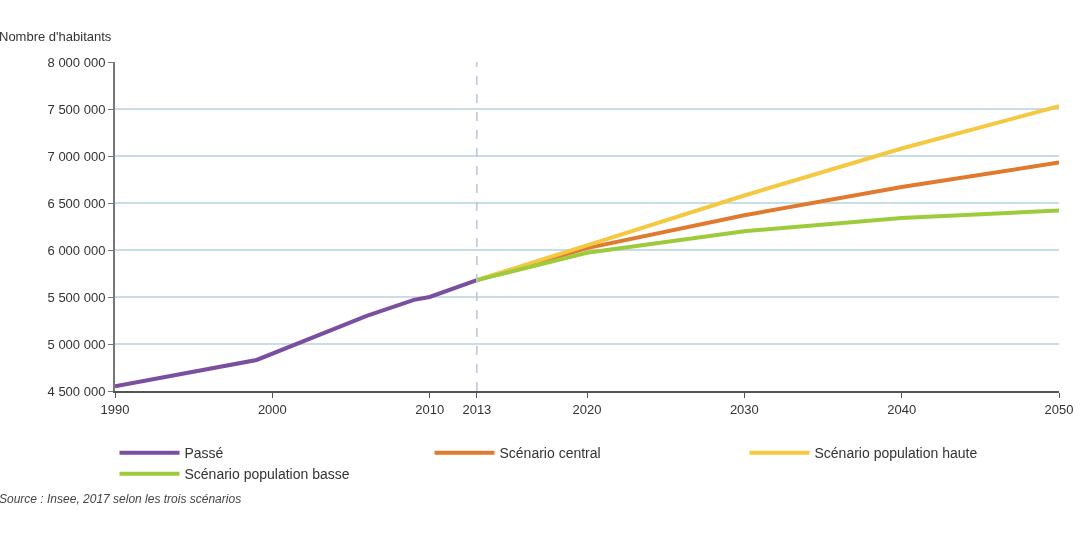 This screenshot has width=1085, height=541. What do you see at coordinates (76, 344) in the screenshot?
I see `y-tick-label: 5 000 000` at bounding box center [76, 344].